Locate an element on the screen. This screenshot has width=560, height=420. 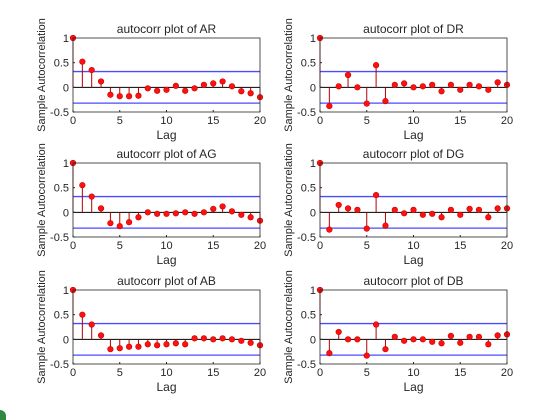
subplot-title: autocorr plot of DG is located at coordinates (413, 154).